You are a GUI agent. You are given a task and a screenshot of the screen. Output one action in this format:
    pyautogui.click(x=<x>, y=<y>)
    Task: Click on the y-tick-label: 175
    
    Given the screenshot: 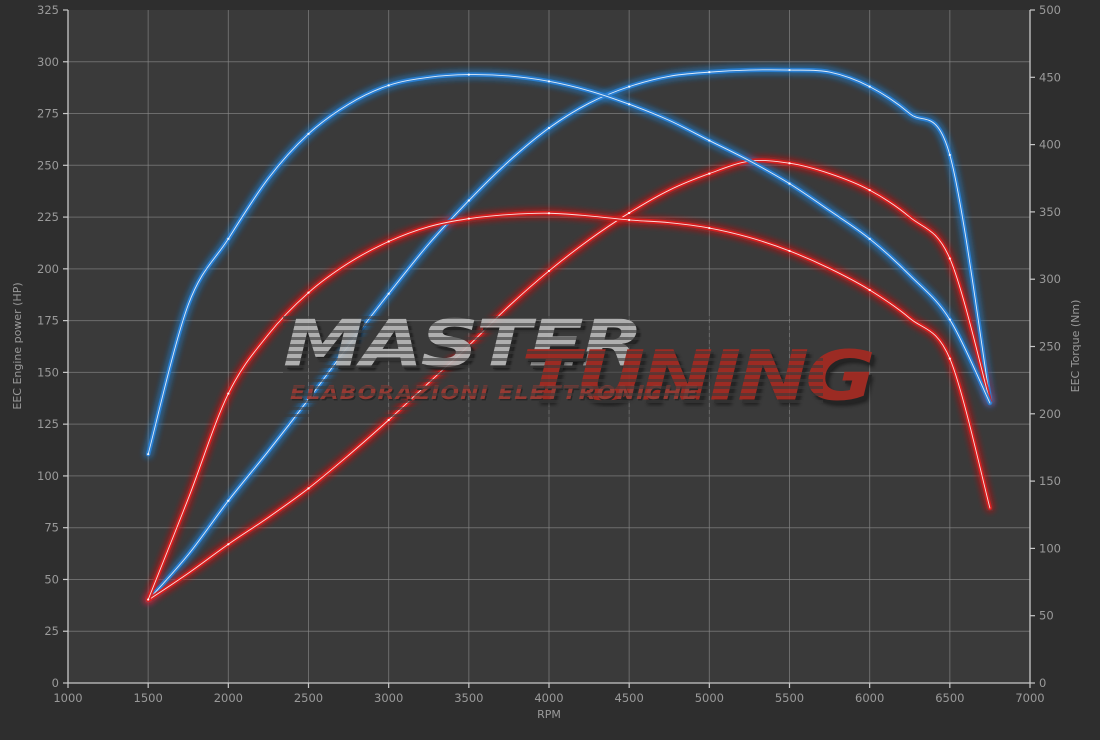 What is the action you would take?
    pyautogui.click(x=48, y=321)
    